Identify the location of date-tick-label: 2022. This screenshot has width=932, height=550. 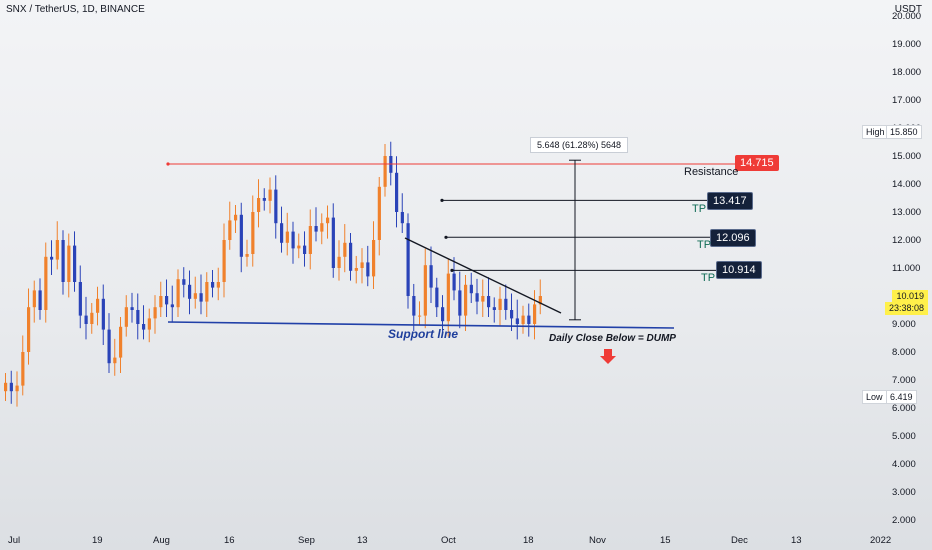
(880, 540).